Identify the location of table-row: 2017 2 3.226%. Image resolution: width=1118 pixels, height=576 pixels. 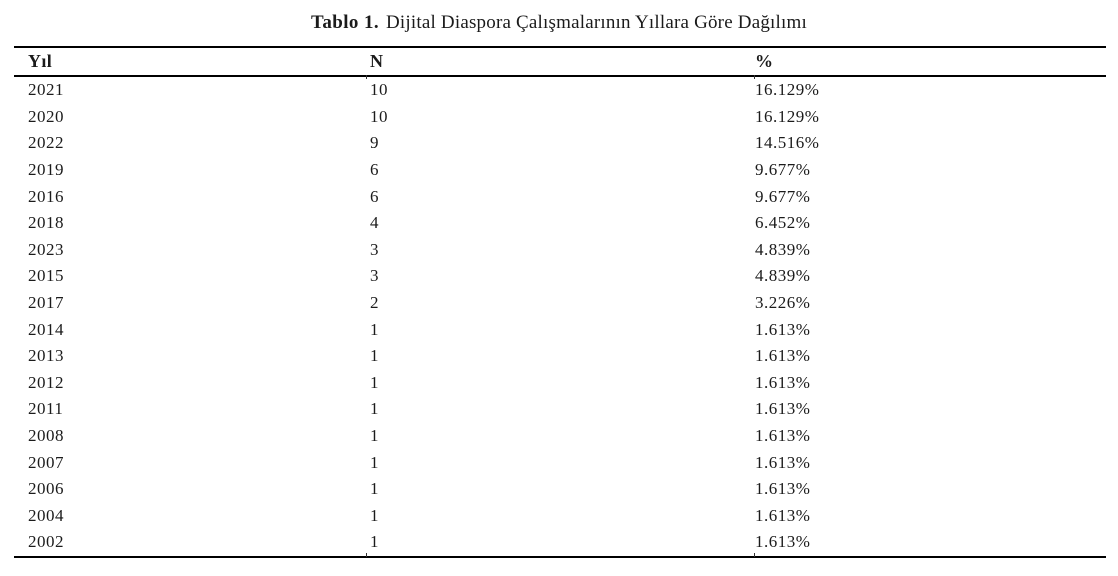
(560, 303).